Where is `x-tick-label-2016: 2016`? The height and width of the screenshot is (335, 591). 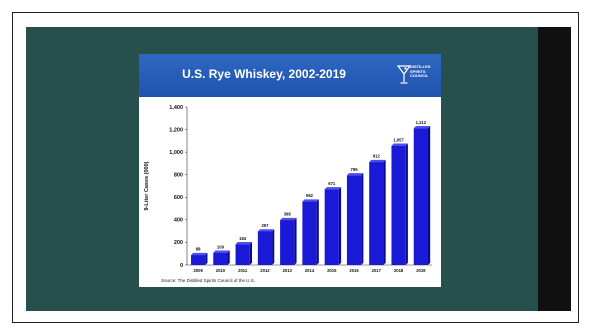 x-tick-label-2016: 2016 is located at coordinates (354, 270).